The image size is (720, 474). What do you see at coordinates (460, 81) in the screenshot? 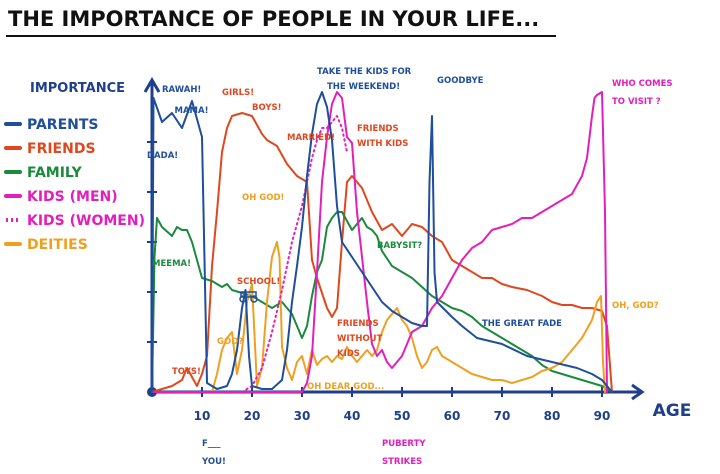
I see `annotation-10: GOODBYE` at bounding box center [460, 81].